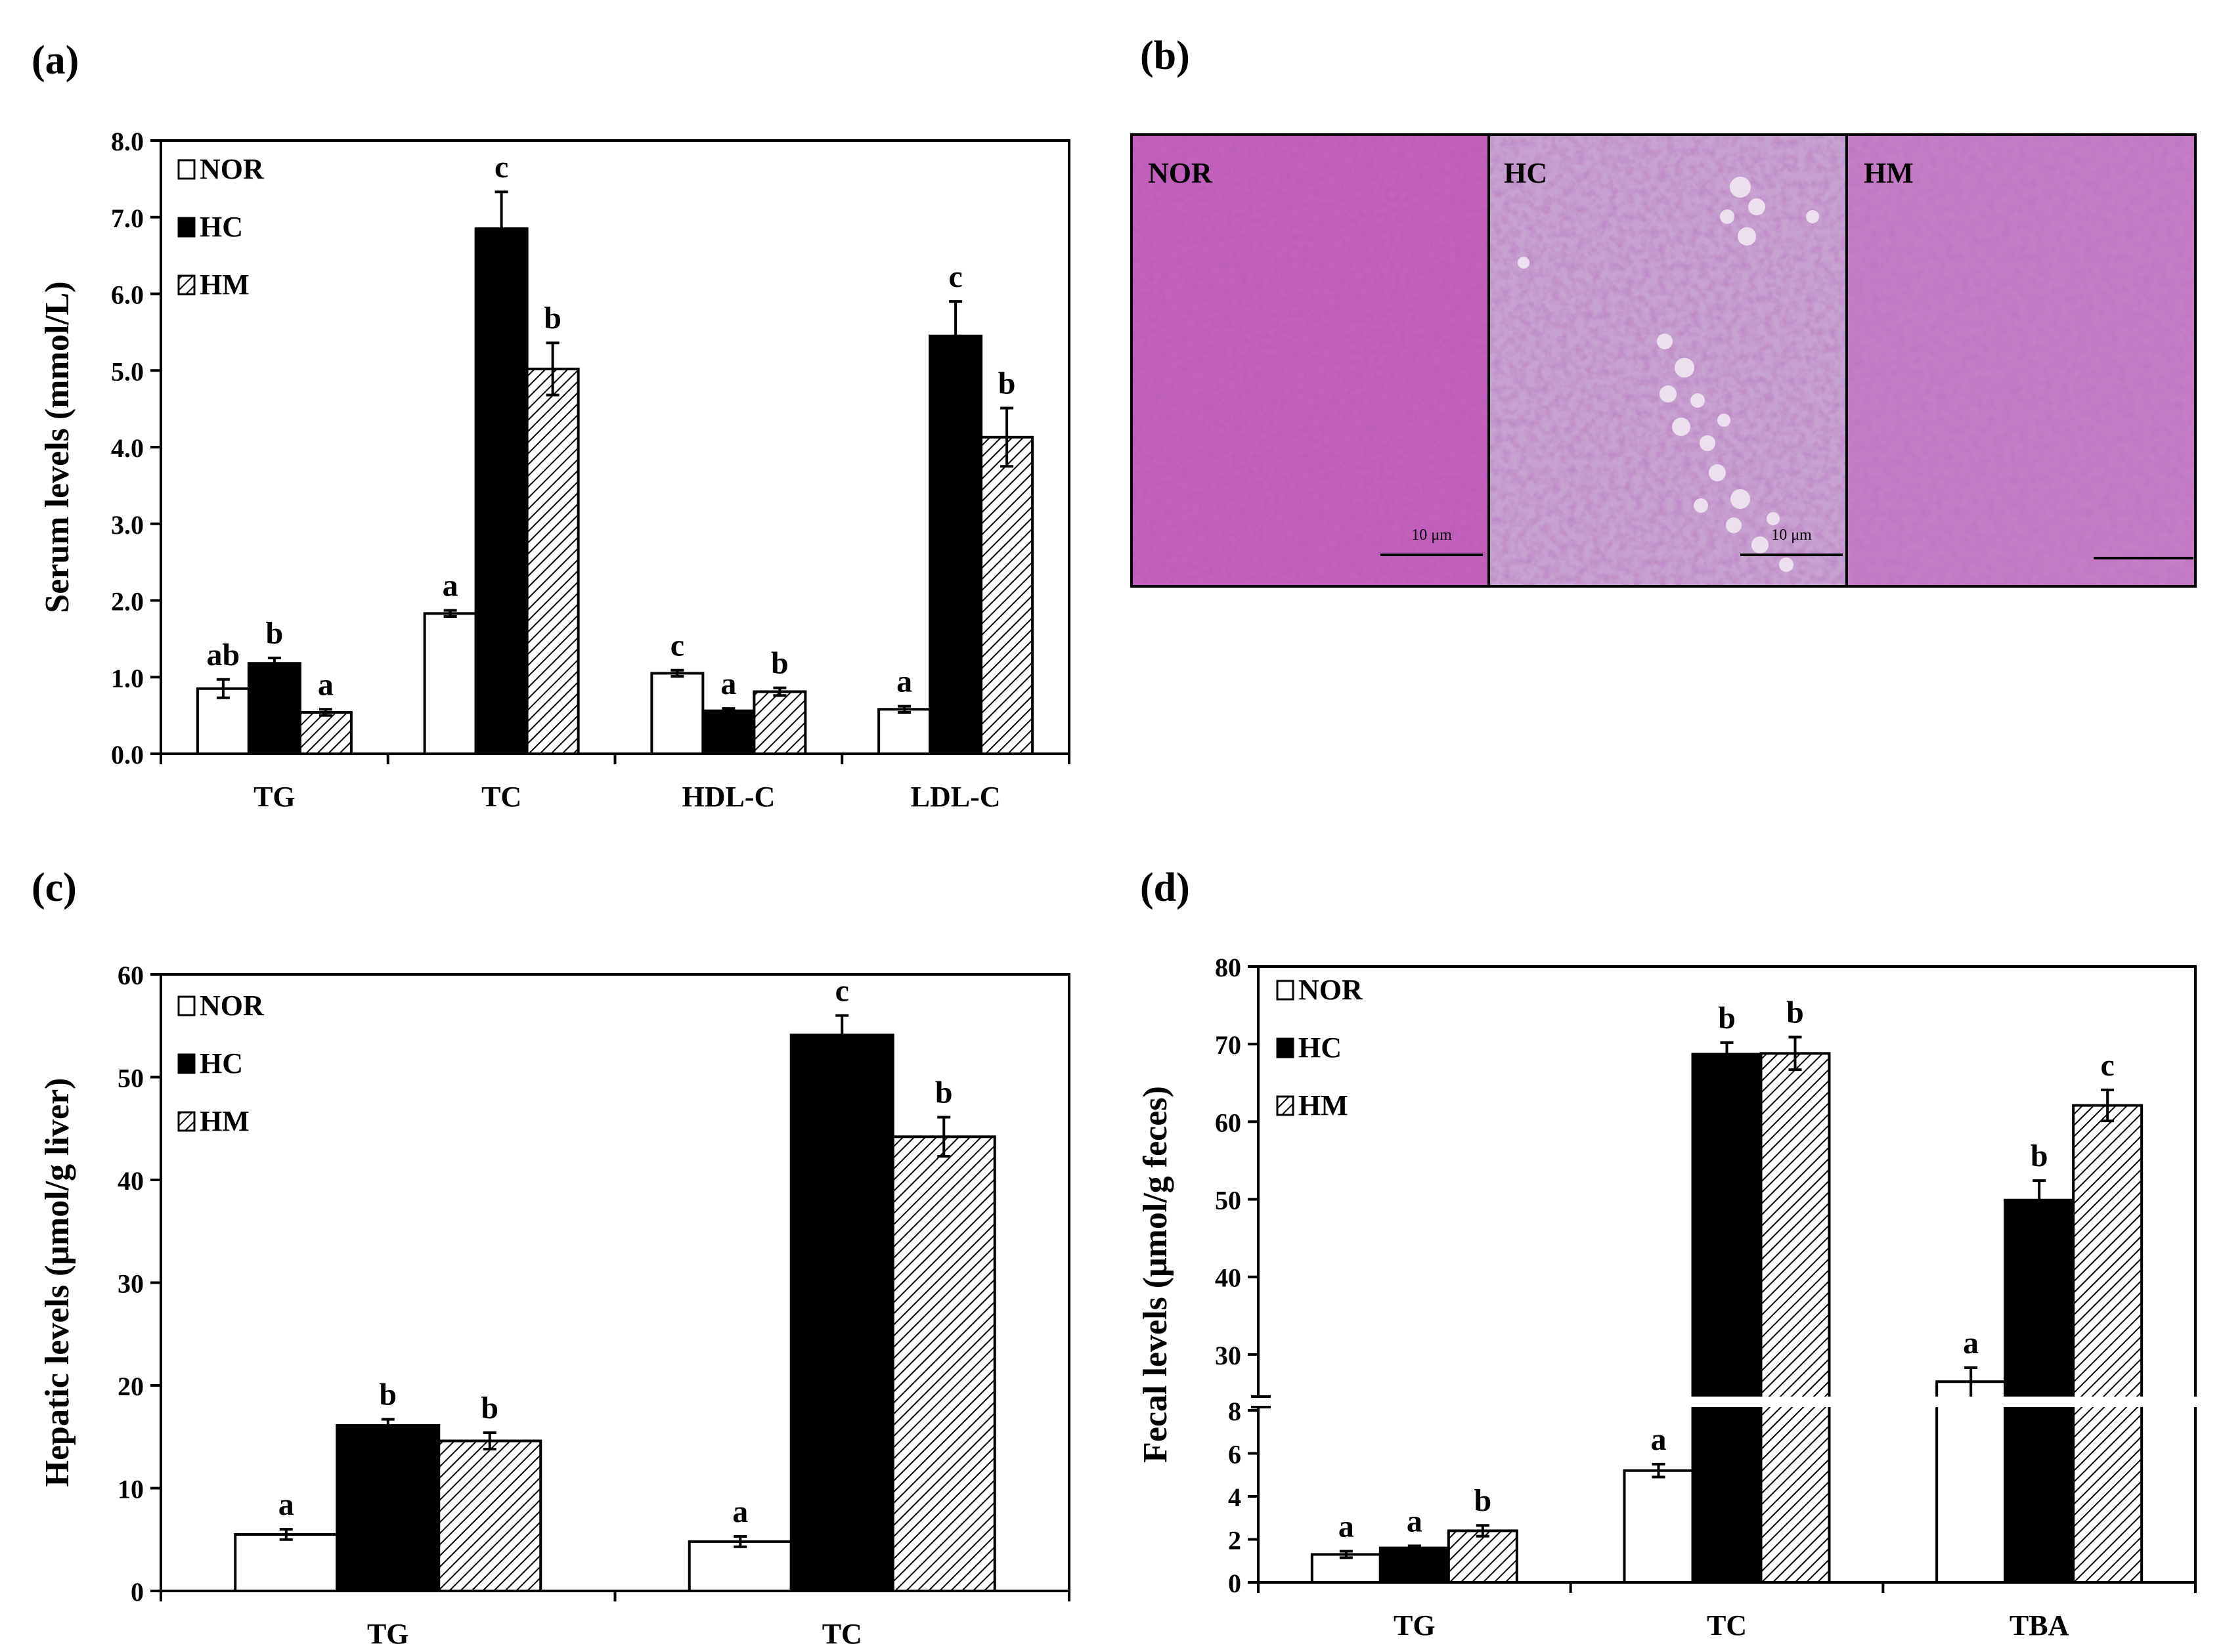  I want to click on histology-panel: NOR 10 μm HC 10 μm HM, so click(1663, 360).